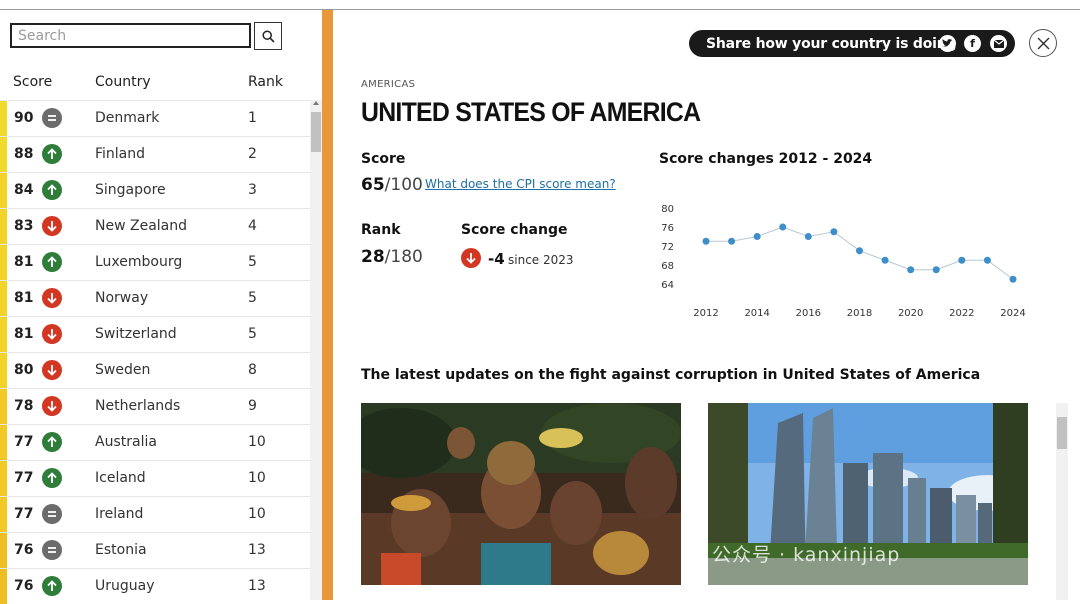 The height and width of the screenshot is (604, 1080). I want to click on row-rank: 2, so click(252, 154).